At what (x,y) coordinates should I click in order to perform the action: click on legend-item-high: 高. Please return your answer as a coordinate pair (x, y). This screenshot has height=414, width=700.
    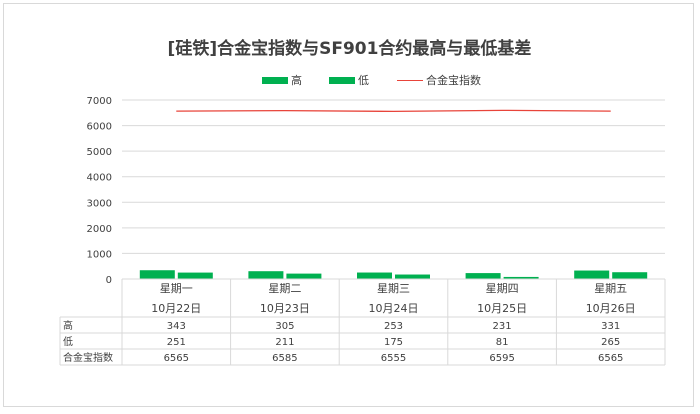
    Looking at the image, I should click on (282, 80).